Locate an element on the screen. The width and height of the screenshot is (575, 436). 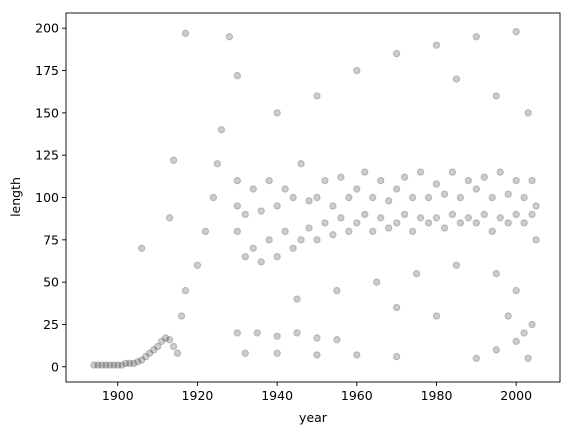
y-tick-label: 175 is located at coordinates (47, 70).